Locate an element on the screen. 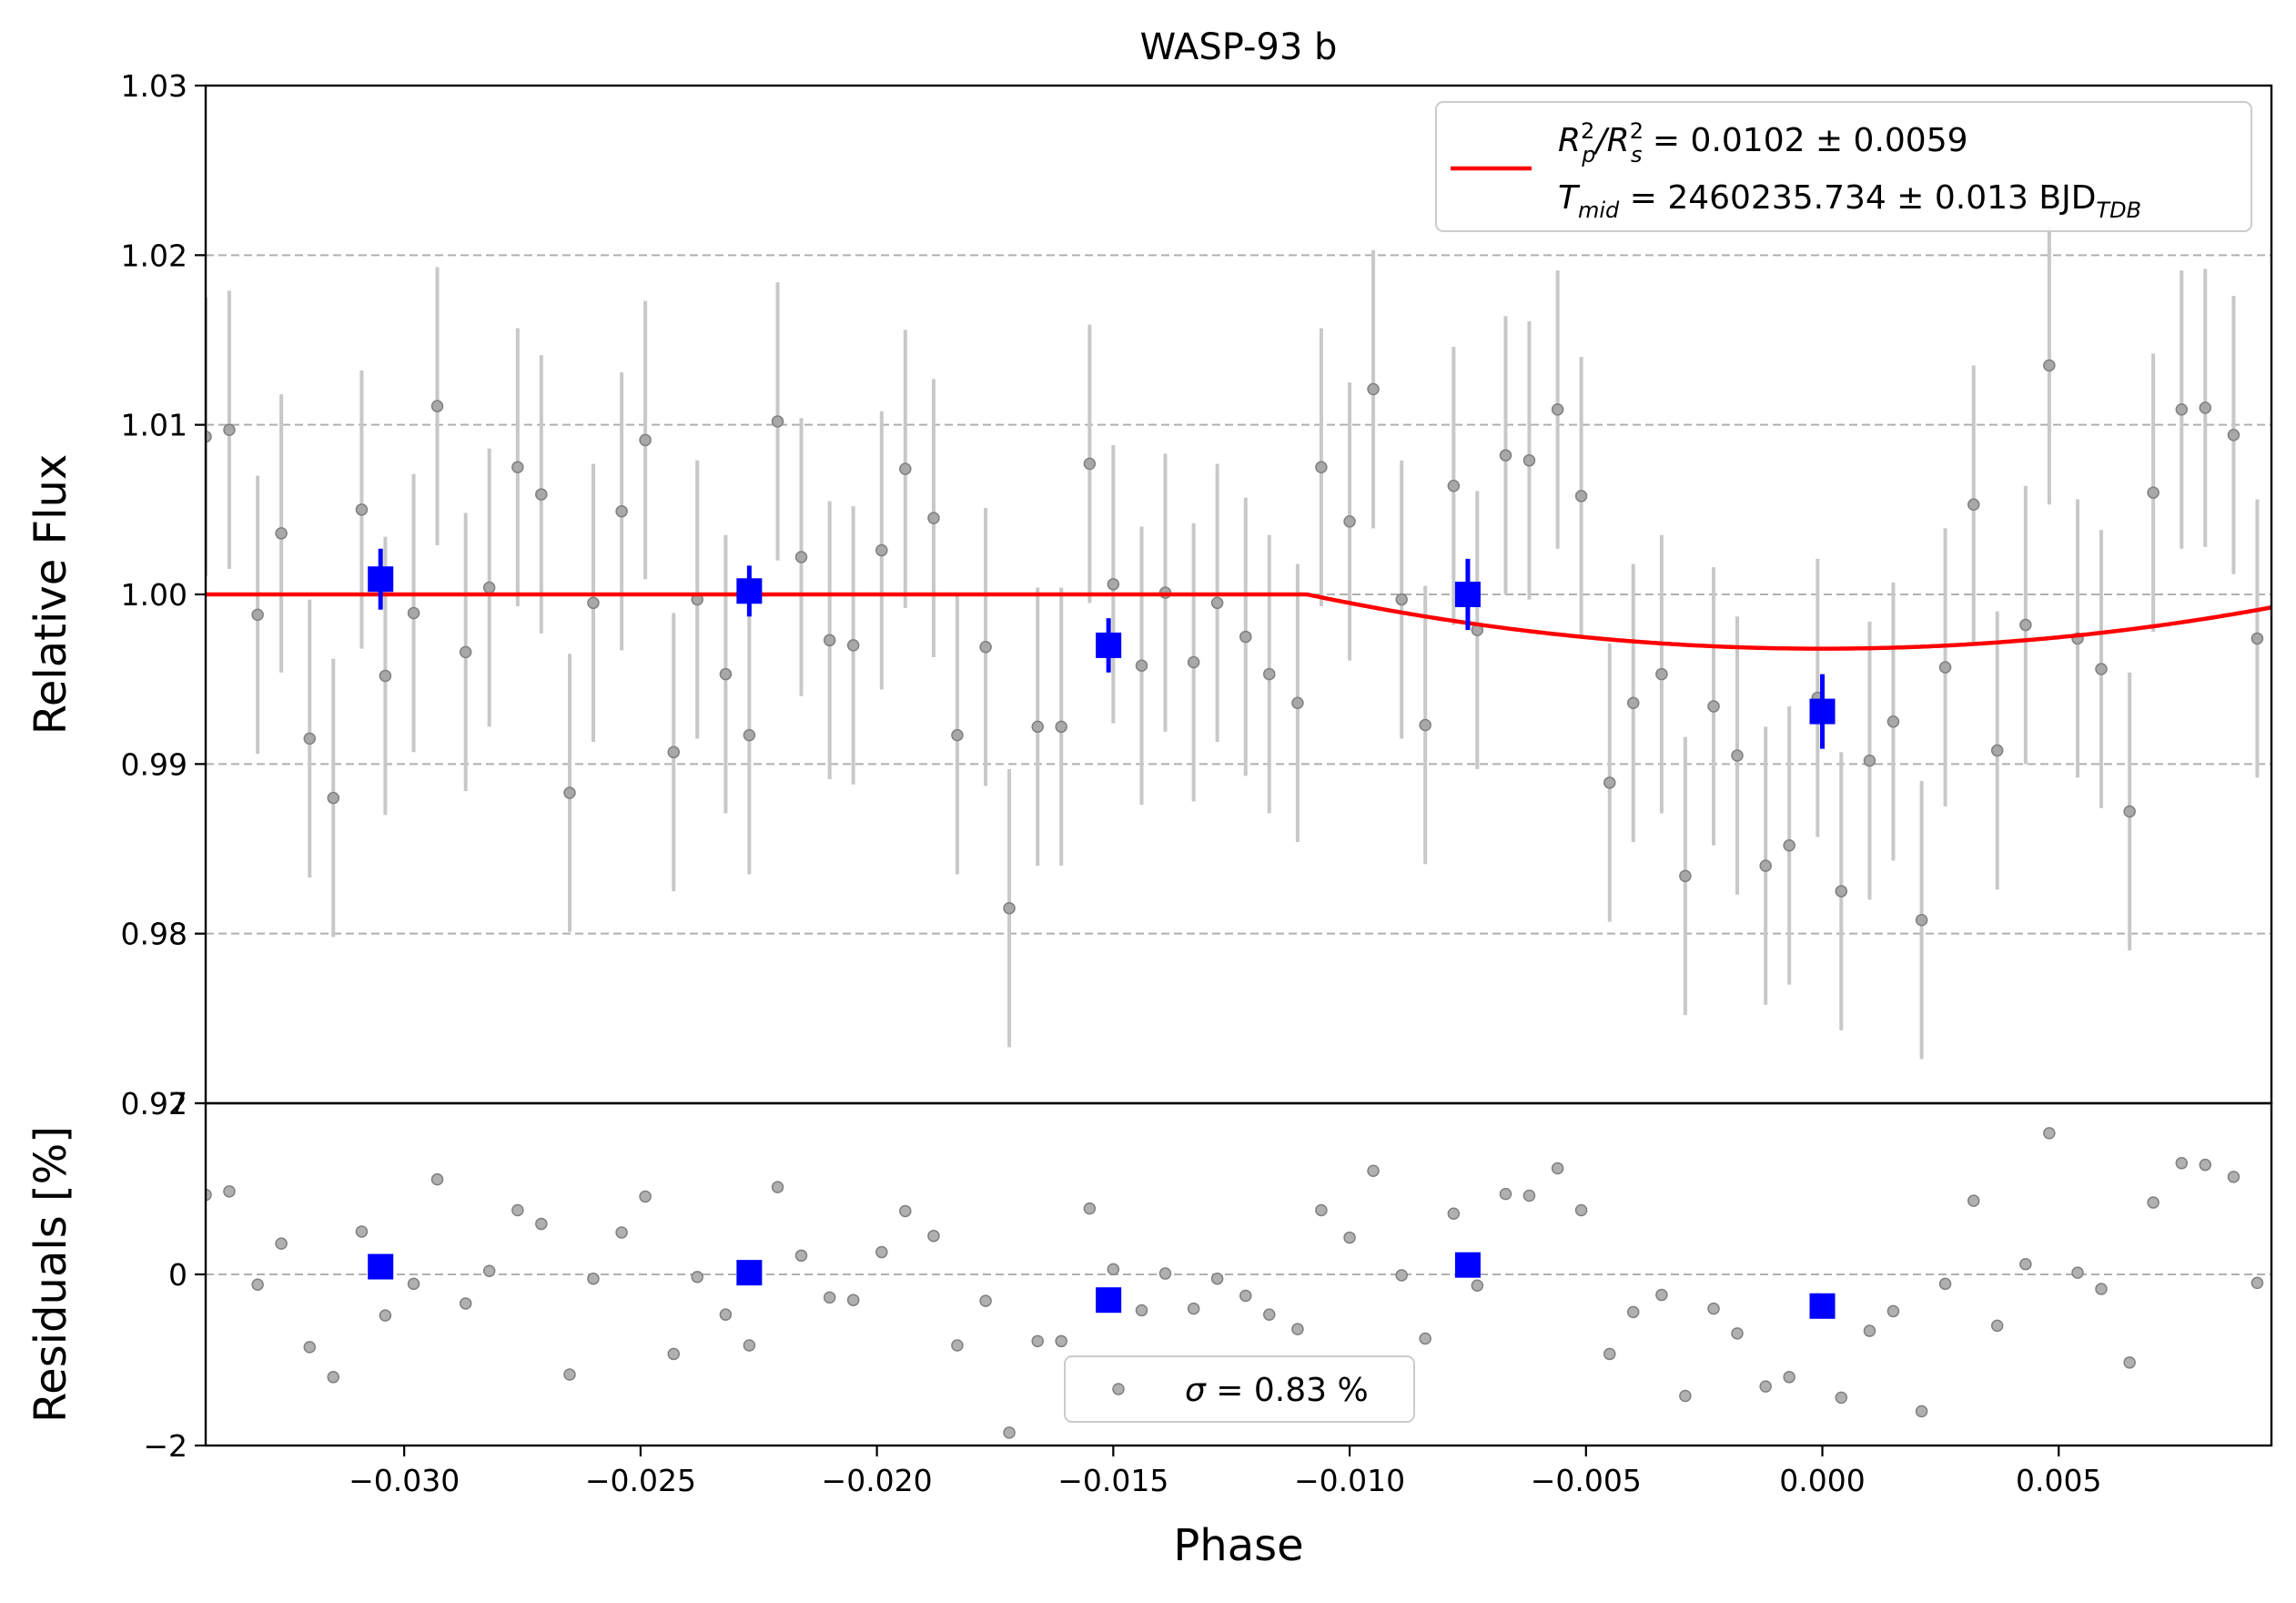  bottom-y-tick-label: −2 is located at coordinates (165, 1446).